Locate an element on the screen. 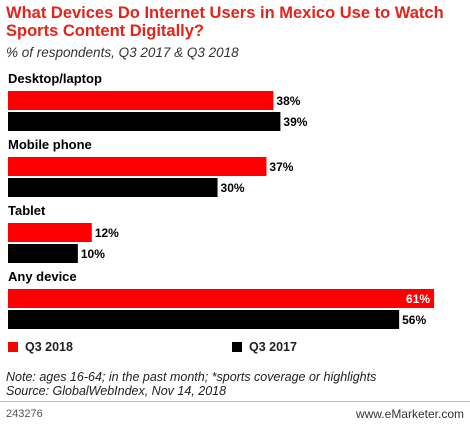 The image size is (470, 434). legend-item-q3-2017: Q3 2017 is located at coordinates (264, 347).